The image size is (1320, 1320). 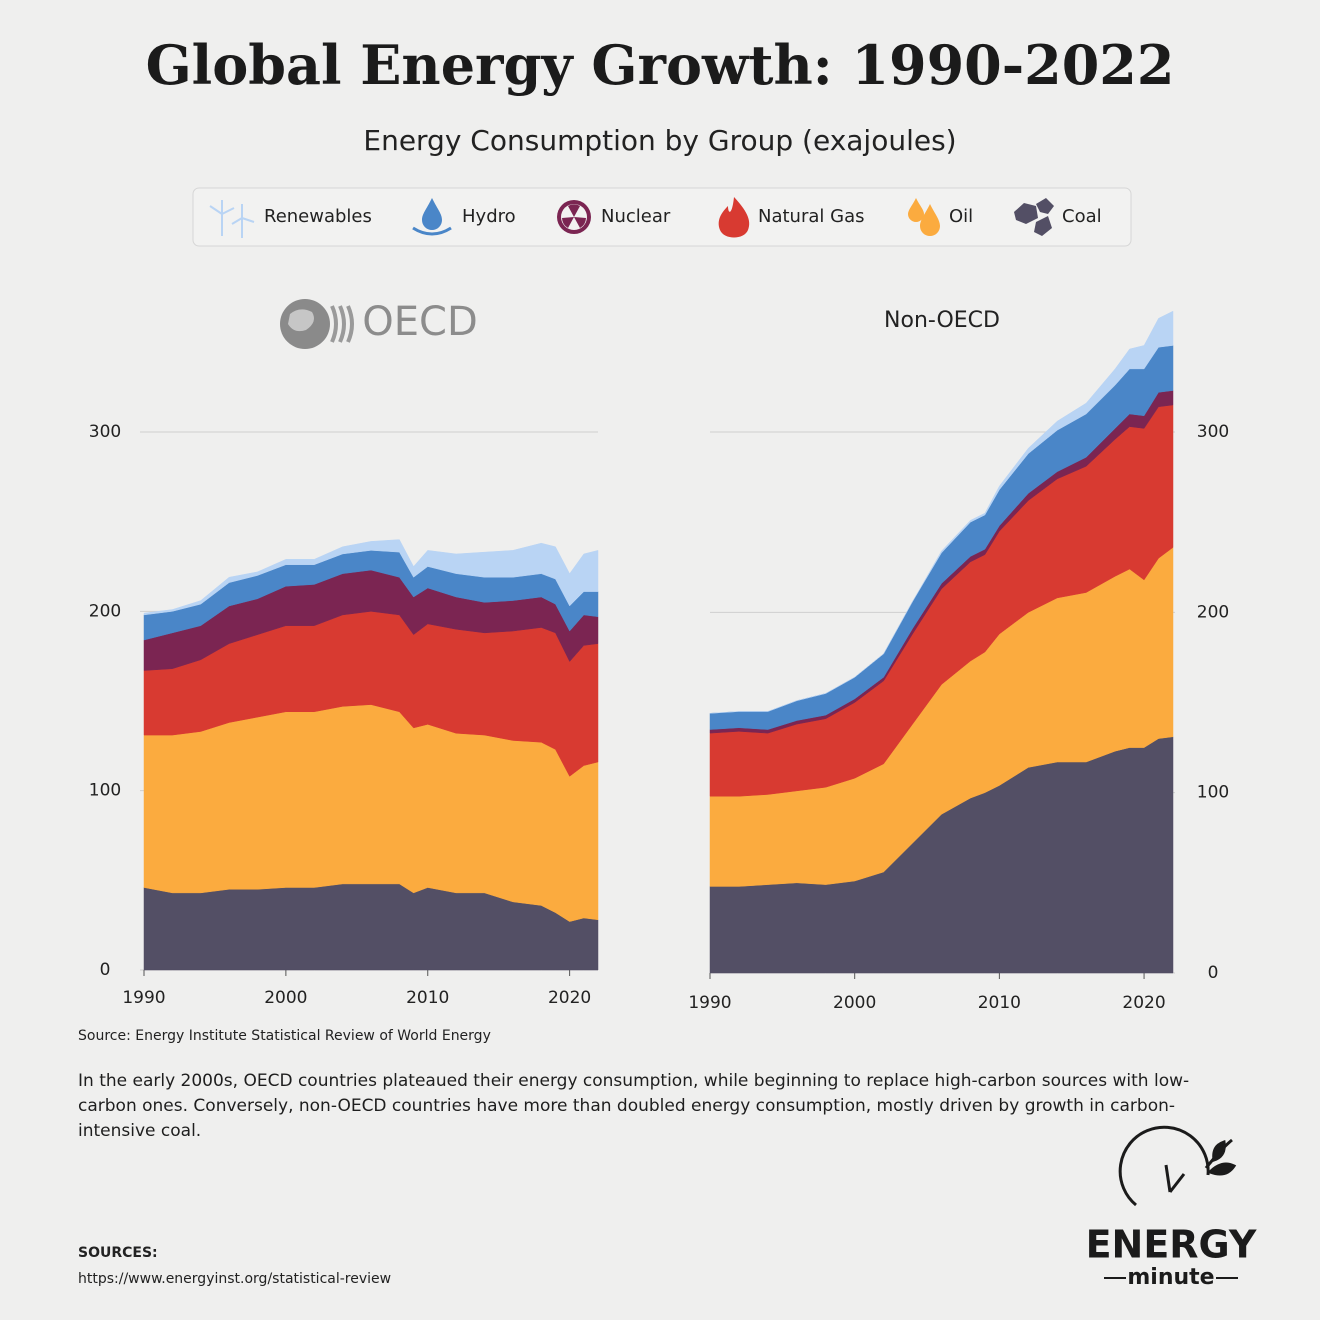 I want to click on legend-label: Natural Gas, so click(x=811, y=216).